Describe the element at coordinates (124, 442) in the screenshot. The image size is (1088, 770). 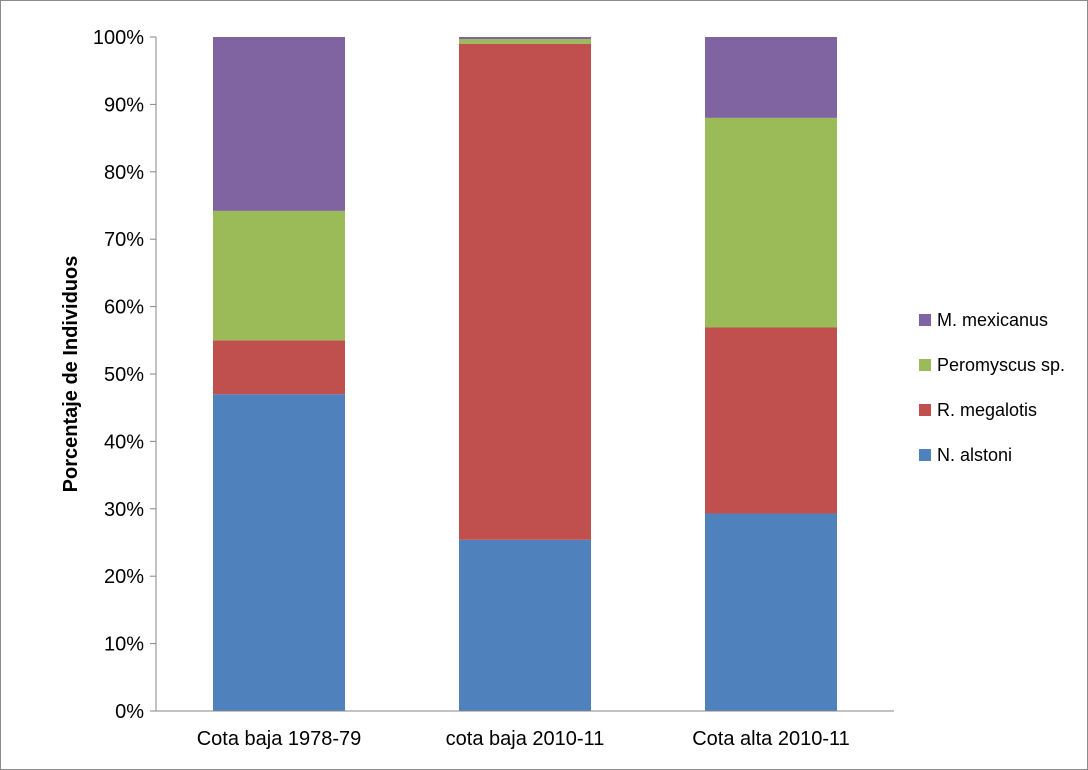
I see `y-tick-label: 40%` at that location.